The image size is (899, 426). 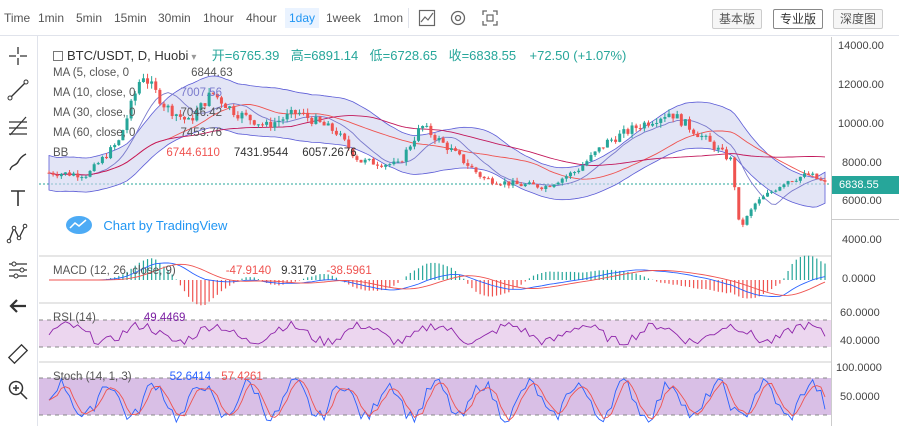 I want to click on bb-label: BB, so click(x=61, y=153).